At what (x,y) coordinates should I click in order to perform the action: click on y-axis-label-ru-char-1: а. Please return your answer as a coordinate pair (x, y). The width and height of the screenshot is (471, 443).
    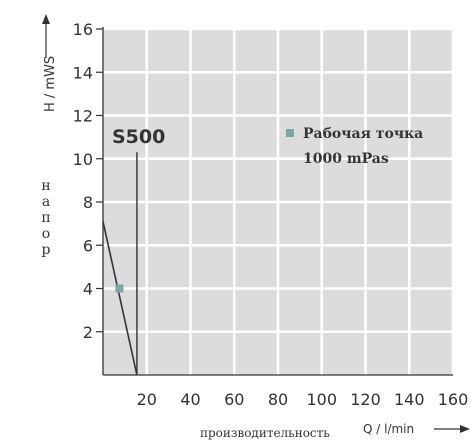
    Looking at the image, I should click on (46, 202).